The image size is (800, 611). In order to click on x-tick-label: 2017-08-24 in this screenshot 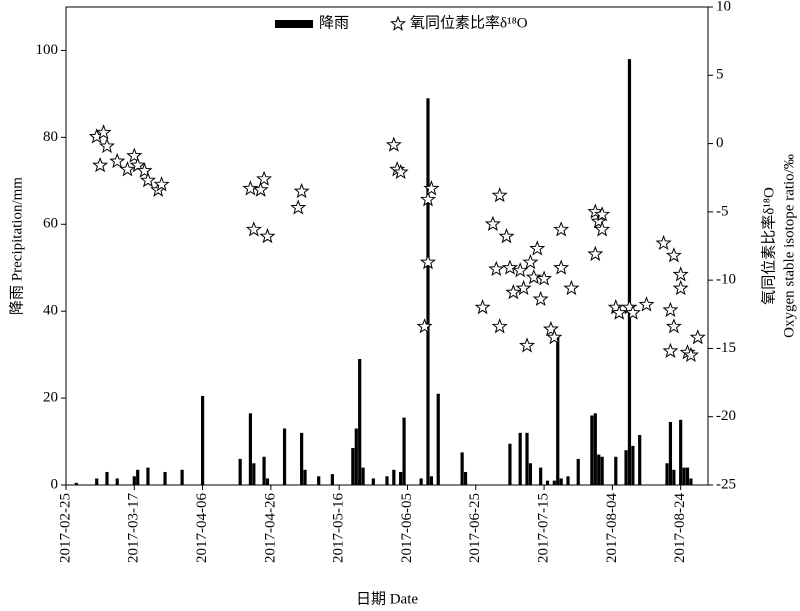, I will do `click(680, 528)`.